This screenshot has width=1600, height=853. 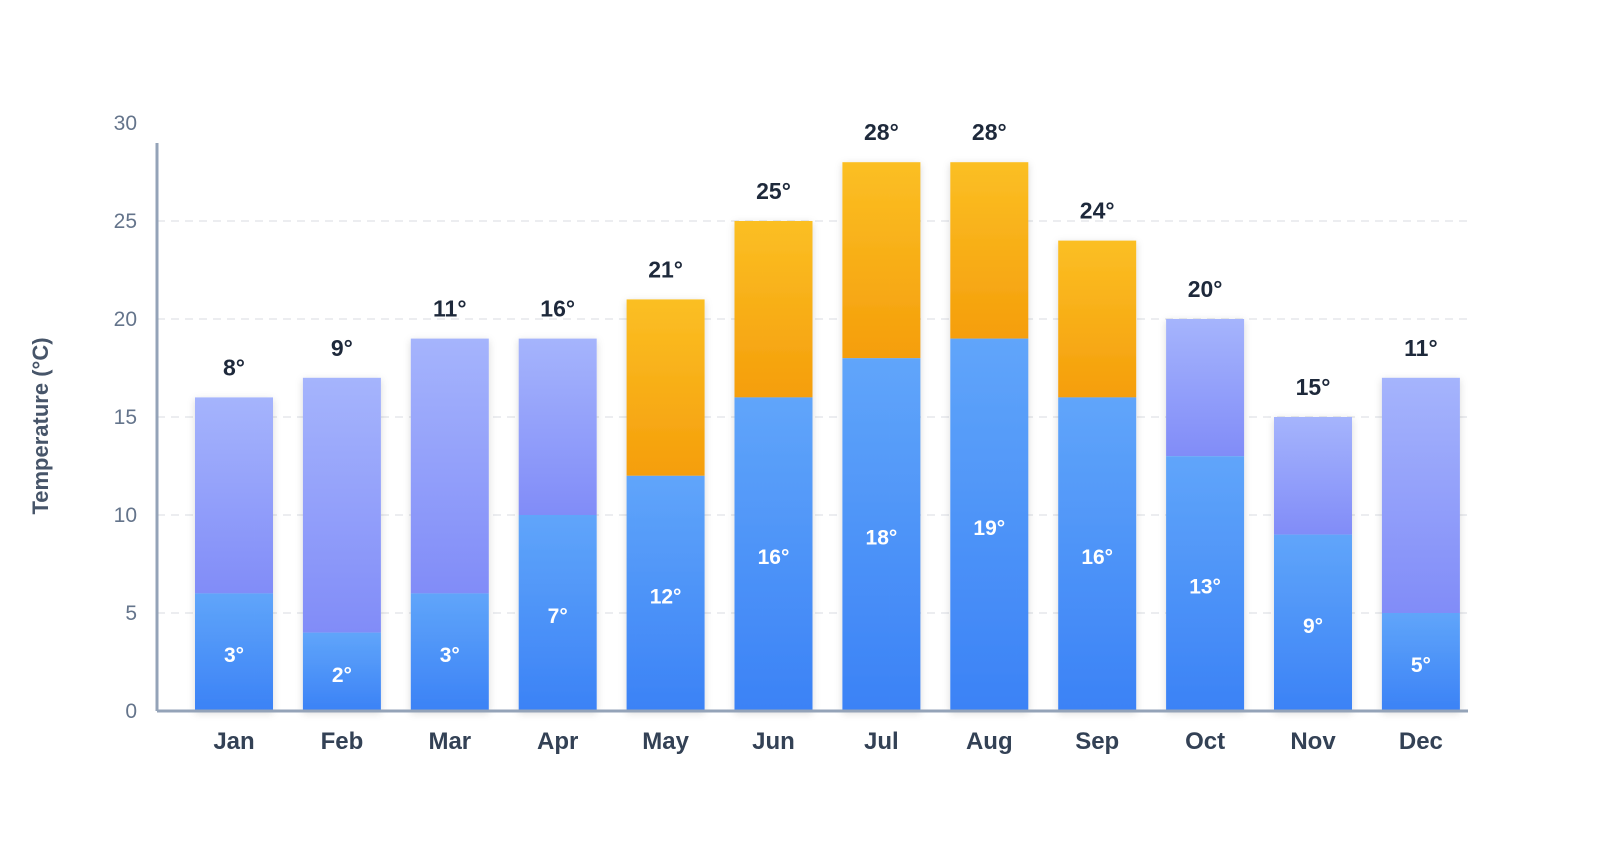 I want to click on x-tick-label: Jul, so click(x=881, y=741).